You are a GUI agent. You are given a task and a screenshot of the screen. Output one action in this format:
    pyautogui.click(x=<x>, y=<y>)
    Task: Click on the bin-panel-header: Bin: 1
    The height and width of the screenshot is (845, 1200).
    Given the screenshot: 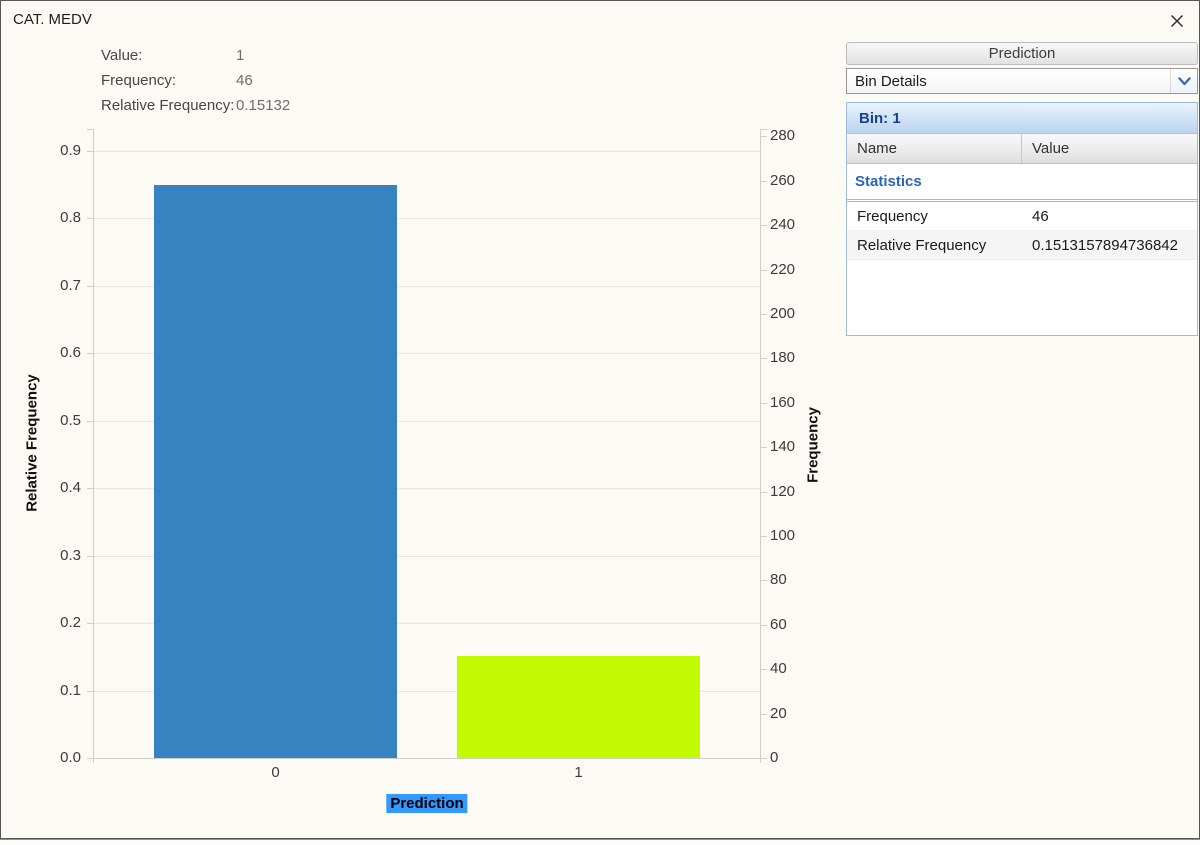 What is the action you would take?
    pyautogui.click(x=1022, y=118)
    